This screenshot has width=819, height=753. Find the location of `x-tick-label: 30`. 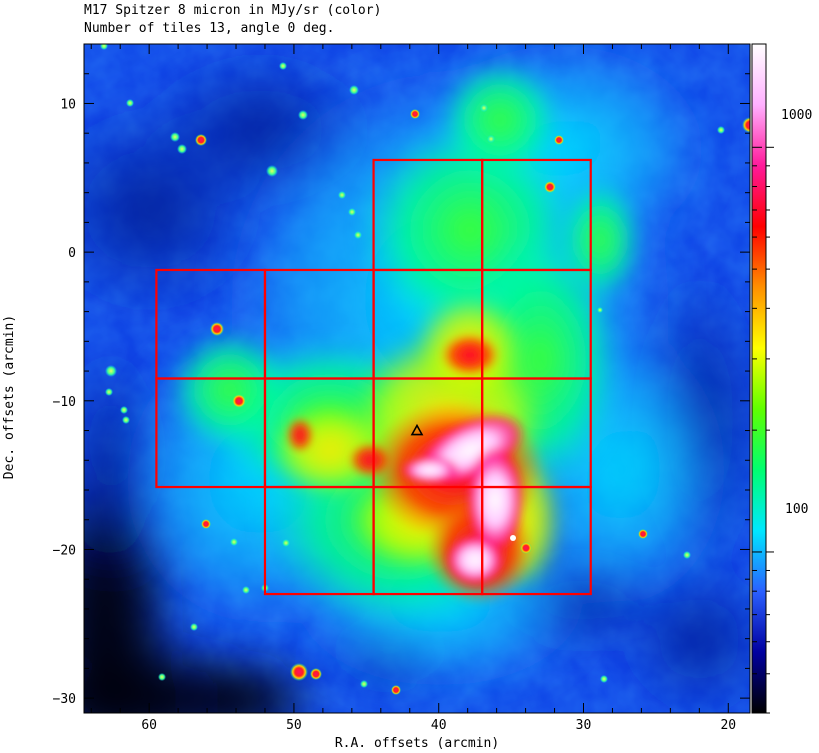

x-tick-label: 30 is located at coordinates (584, 725).